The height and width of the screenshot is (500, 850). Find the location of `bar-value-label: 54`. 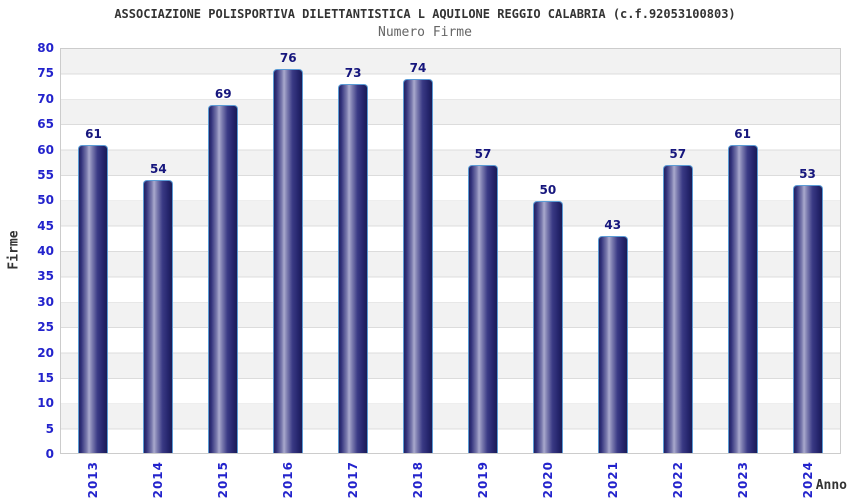

bar-value-label: 54 is located at coordinates (158, 169).